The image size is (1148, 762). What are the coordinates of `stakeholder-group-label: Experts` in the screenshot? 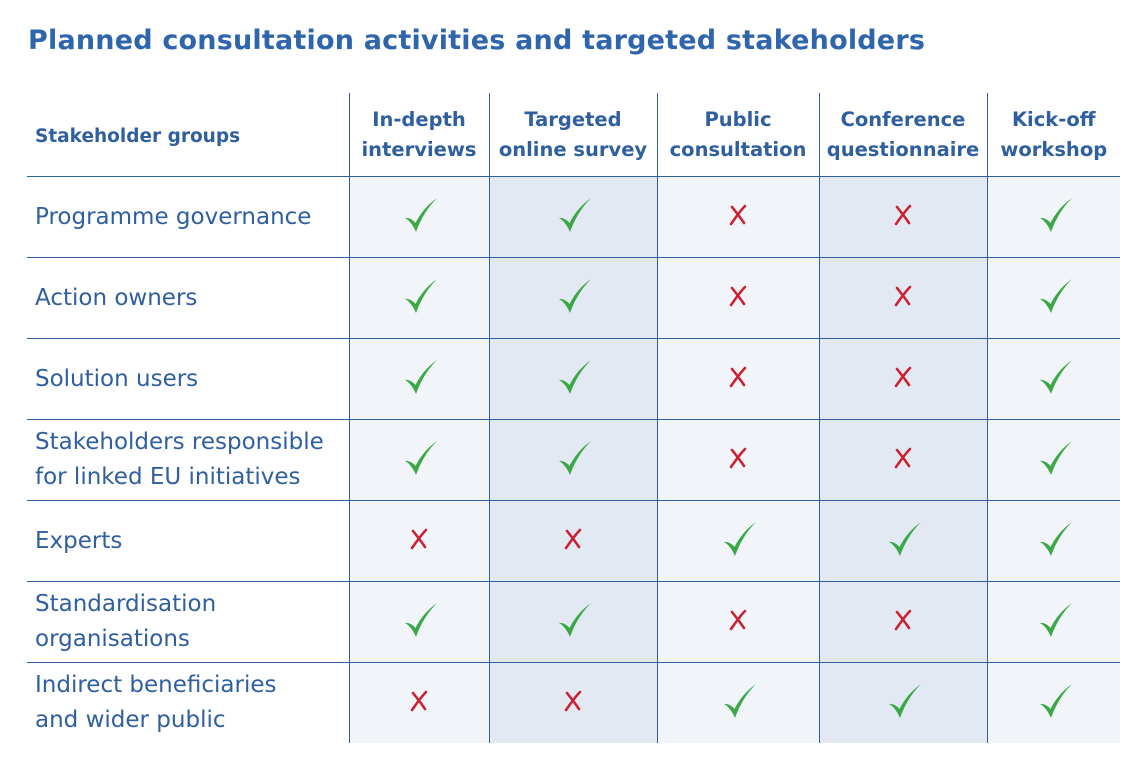 It's located at (79, 540).